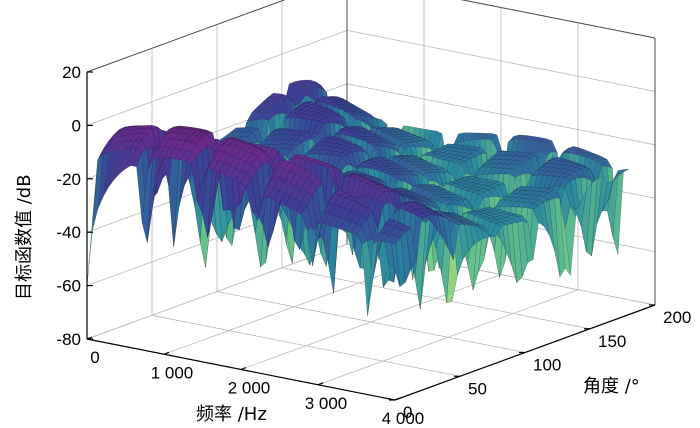 The height and width of the screenshot is (428, 700). What do you see at coordinates (71, 72) in the screenshot?
I see `z-tick-label: 20` at bounding box center [71, 72].